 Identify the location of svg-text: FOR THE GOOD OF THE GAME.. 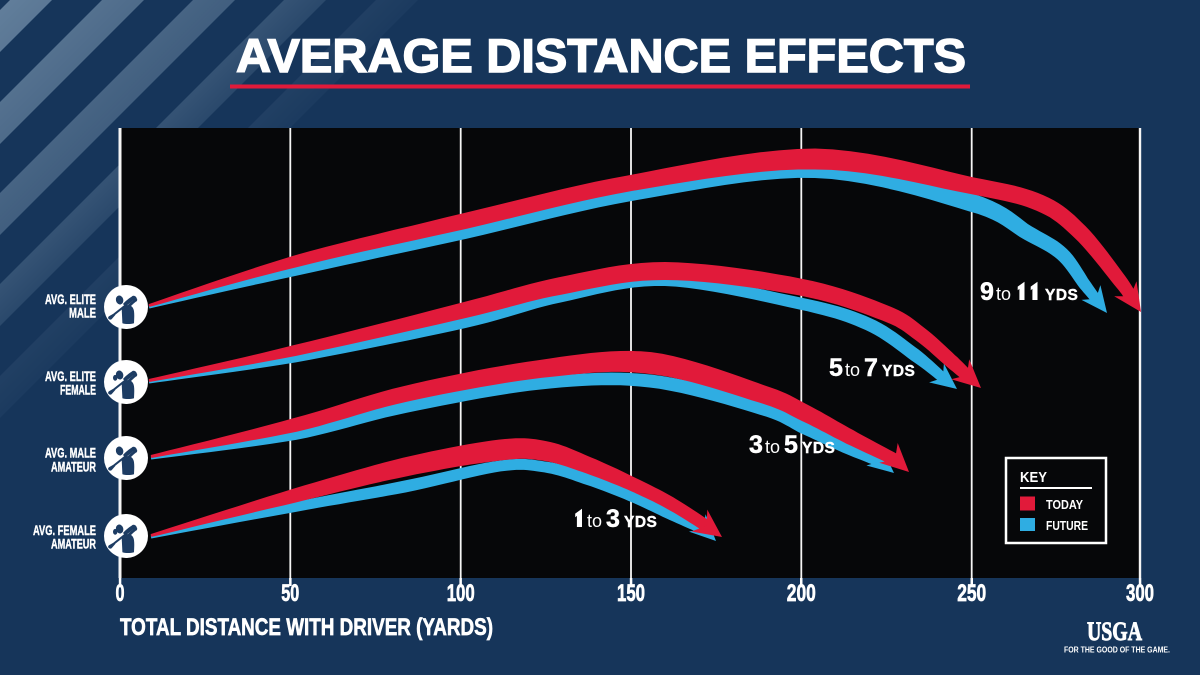
(1117, 650).